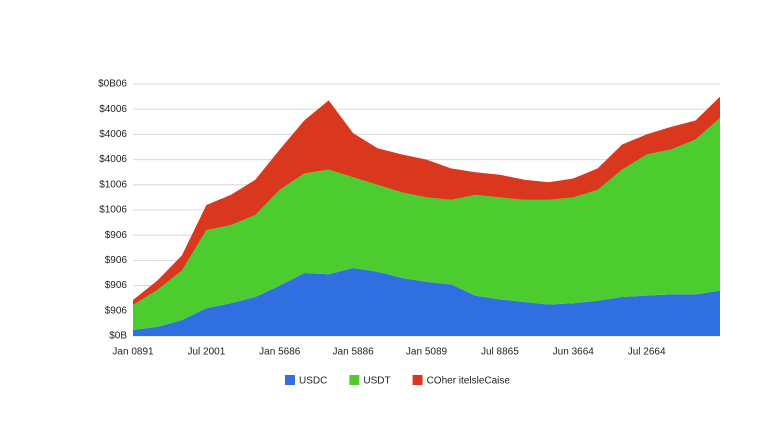 The height and width of the screenshot is (431, 768). What do you see at coordinates (118, 336) in the screenshot?
I see `y-tick-label: $0B` at bounding box center [118, 336].